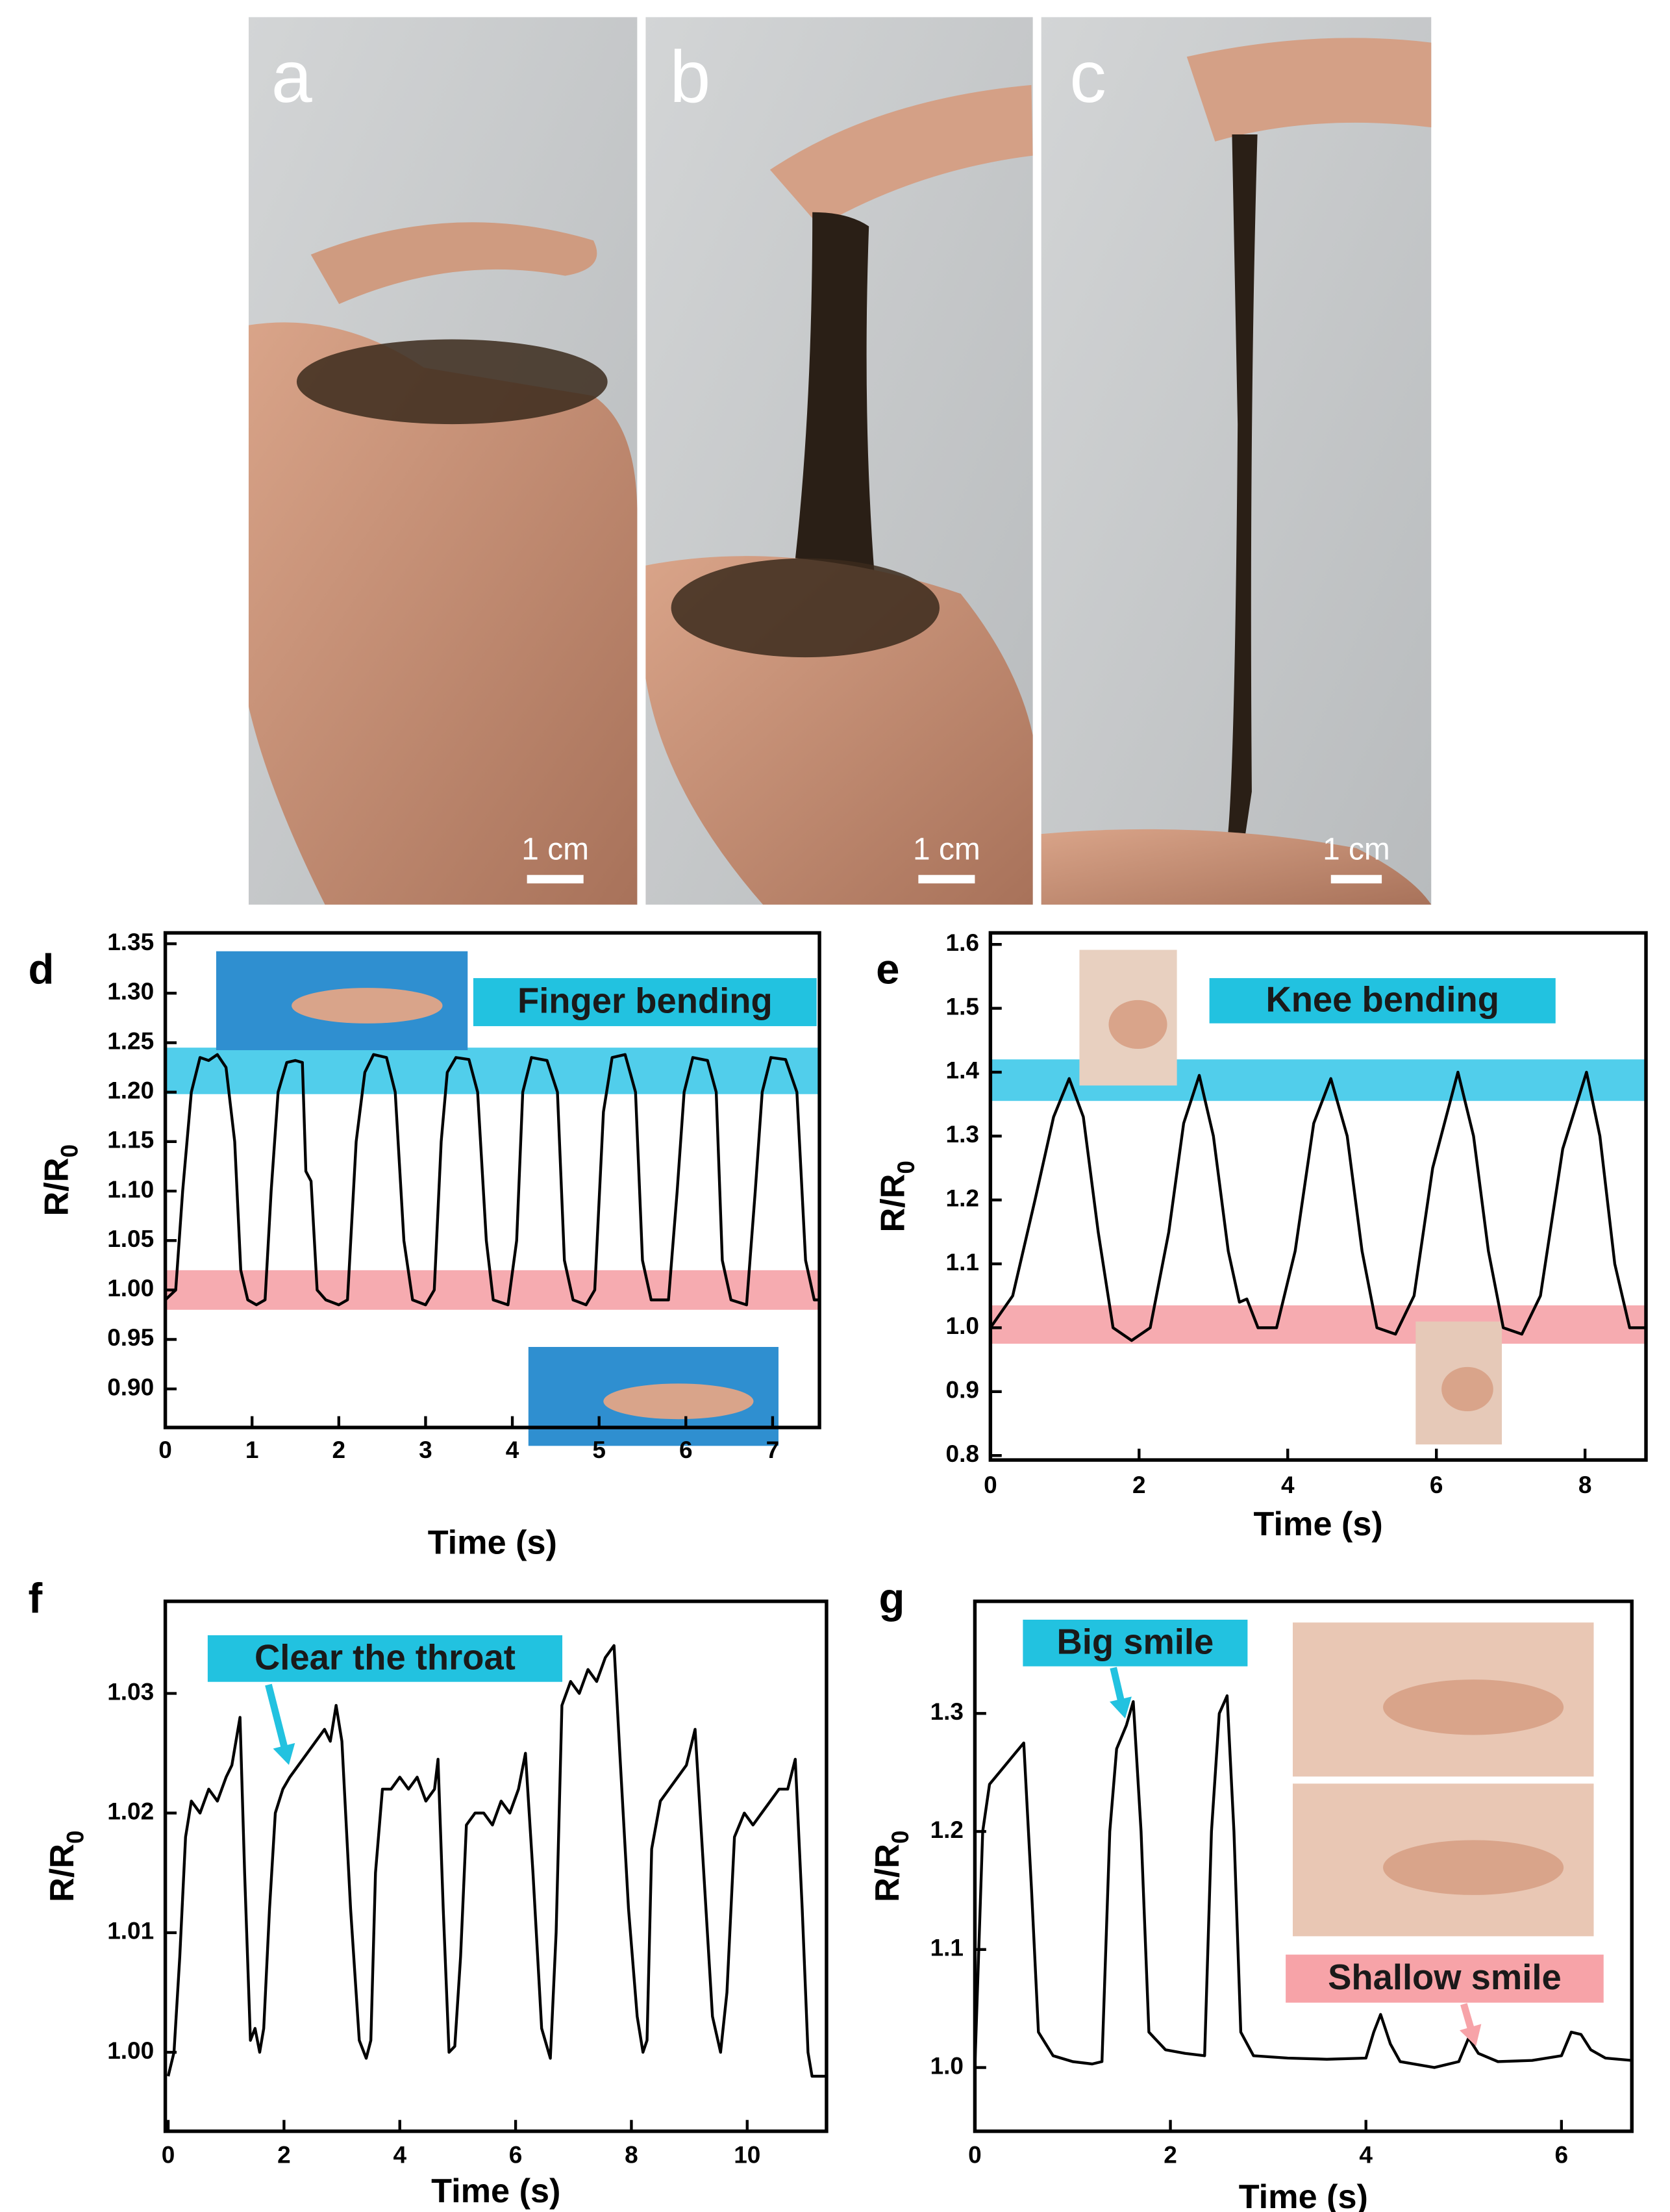 This screenshot has width=1670, height=2212. Describe the element at coordinates (443, 461) in the screenshot. I see `photo-a: a 1 cm` at that location.